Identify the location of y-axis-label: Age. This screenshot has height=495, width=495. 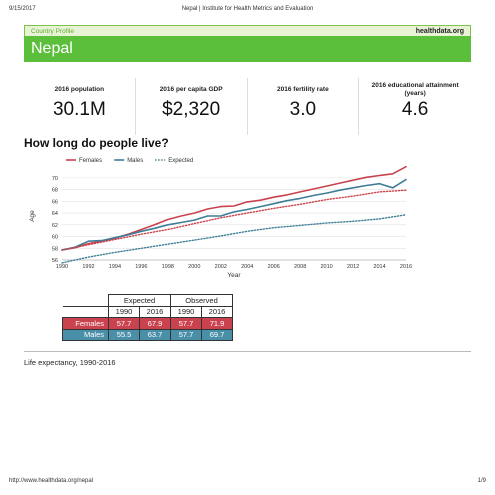
(32, 216).